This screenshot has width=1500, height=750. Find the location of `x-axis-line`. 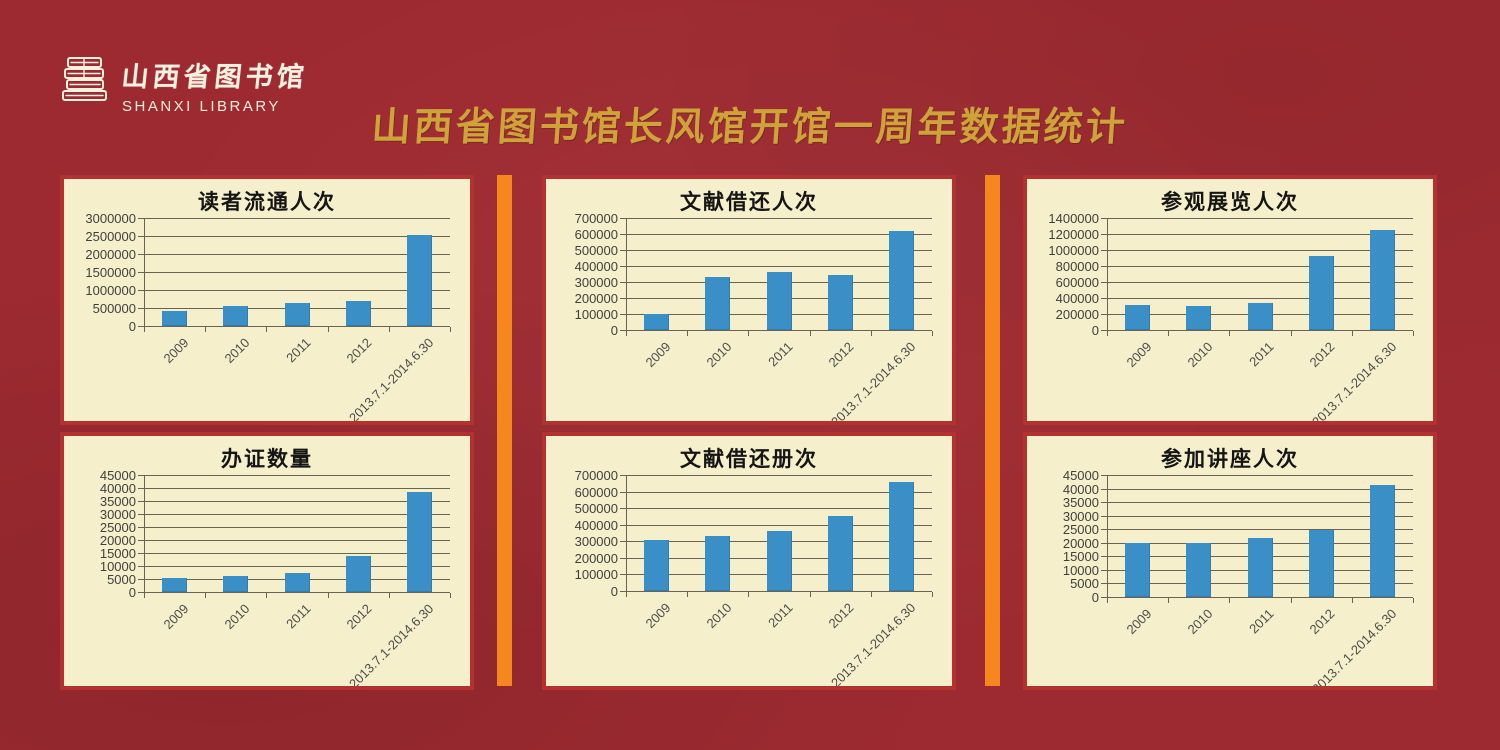

x-axis-line is located at coordinates (294, 592).